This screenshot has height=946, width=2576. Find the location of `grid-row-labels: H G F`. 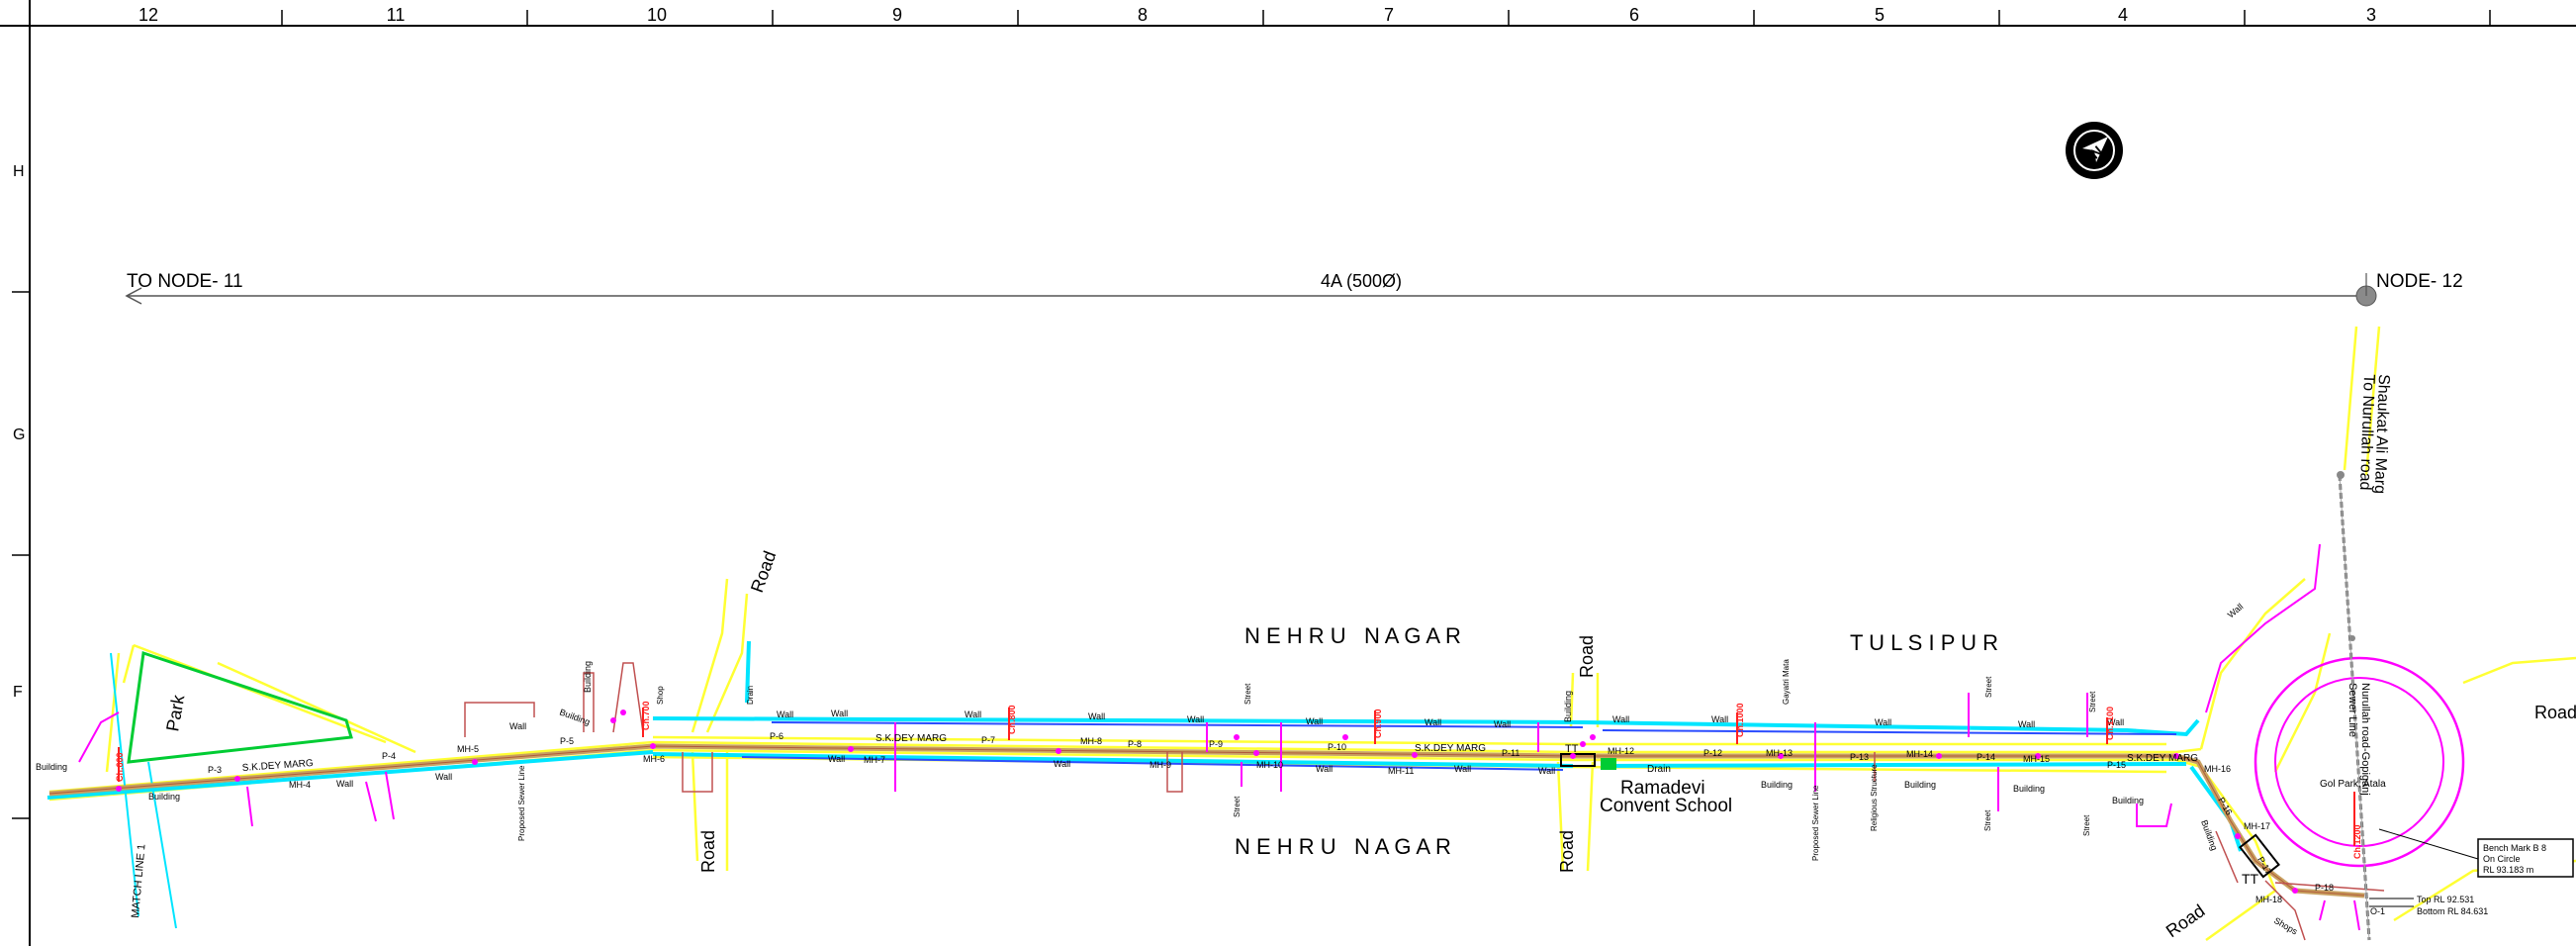

grid-row-labels: H G F is located at coordinates (19, 432).